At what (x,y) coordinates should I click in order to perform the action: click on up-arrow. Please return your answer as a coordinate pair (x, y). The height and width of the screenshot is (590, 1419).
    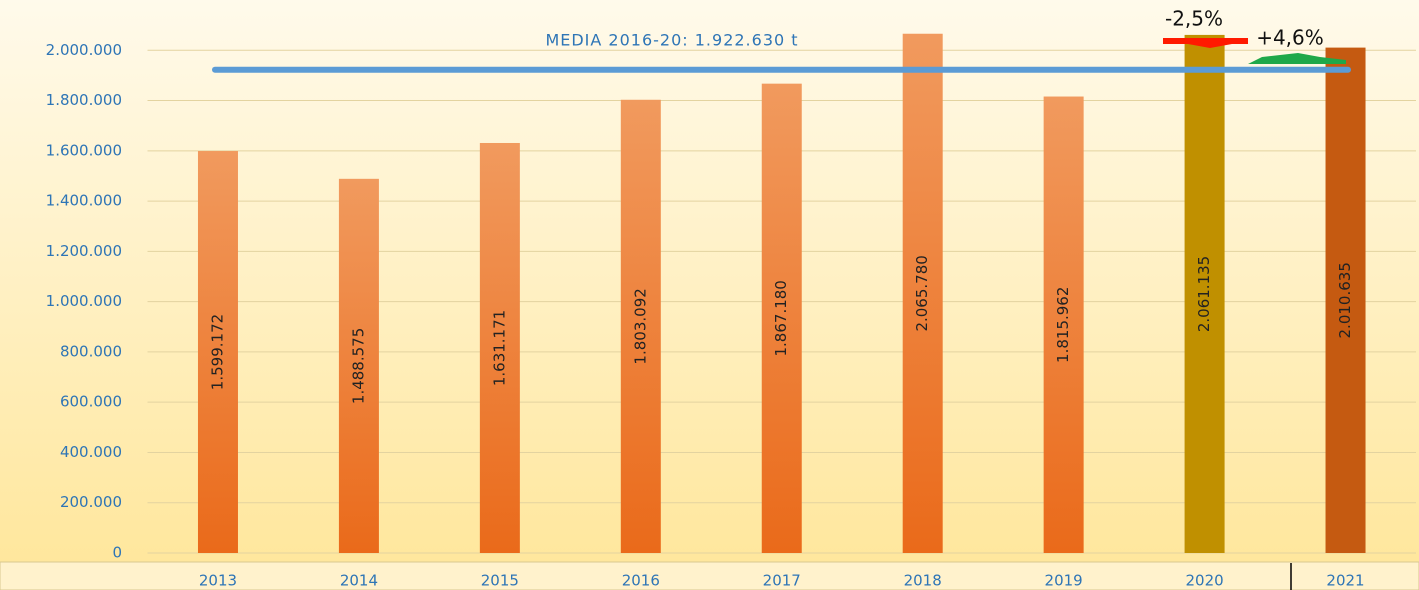
    Looking at the image, I should click on (1297, 58).